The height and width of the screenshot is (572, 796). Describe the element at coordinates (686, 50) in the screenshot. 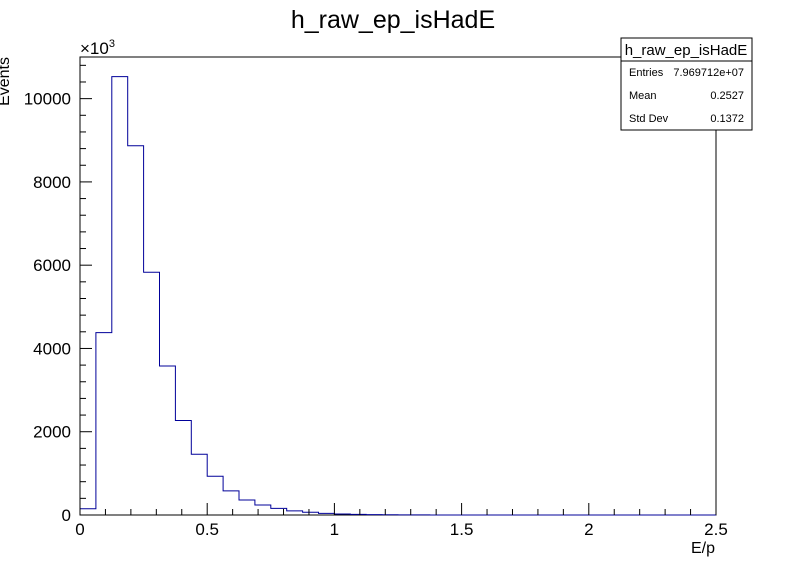

I see `stats-box-title: h_raw_ep_isHadE` at that location.